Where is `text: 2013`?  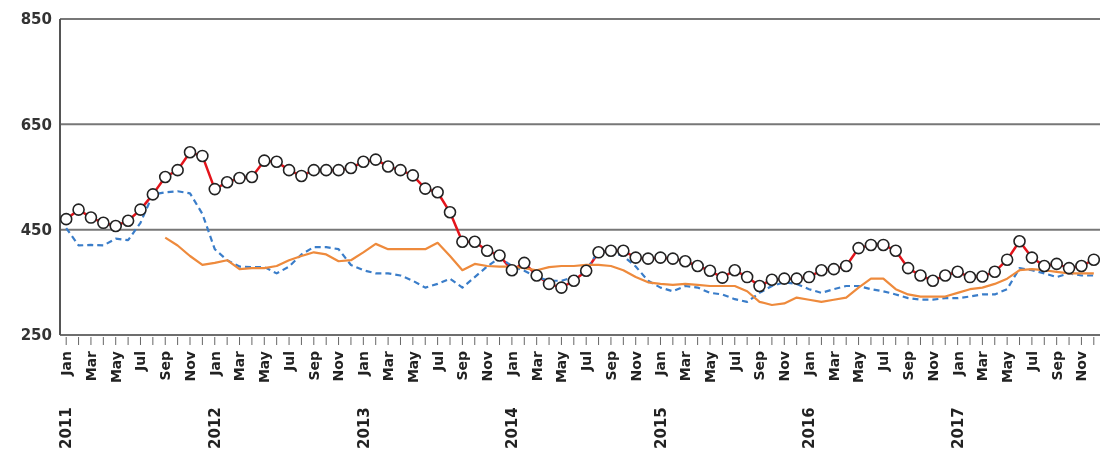 text: 2013 is located at coordinates (363, 428).